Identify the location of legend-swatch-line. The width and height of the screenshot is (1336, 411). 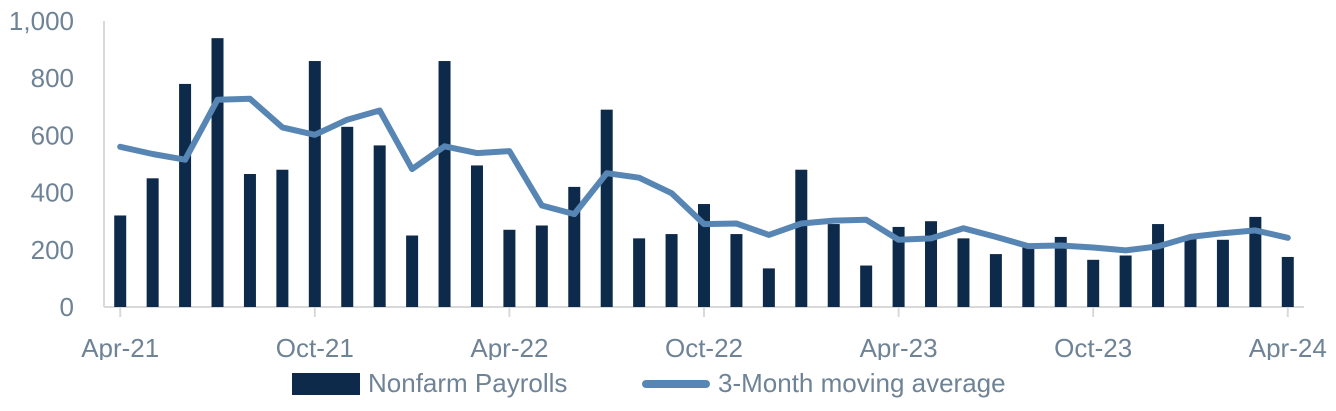
(676, 383).